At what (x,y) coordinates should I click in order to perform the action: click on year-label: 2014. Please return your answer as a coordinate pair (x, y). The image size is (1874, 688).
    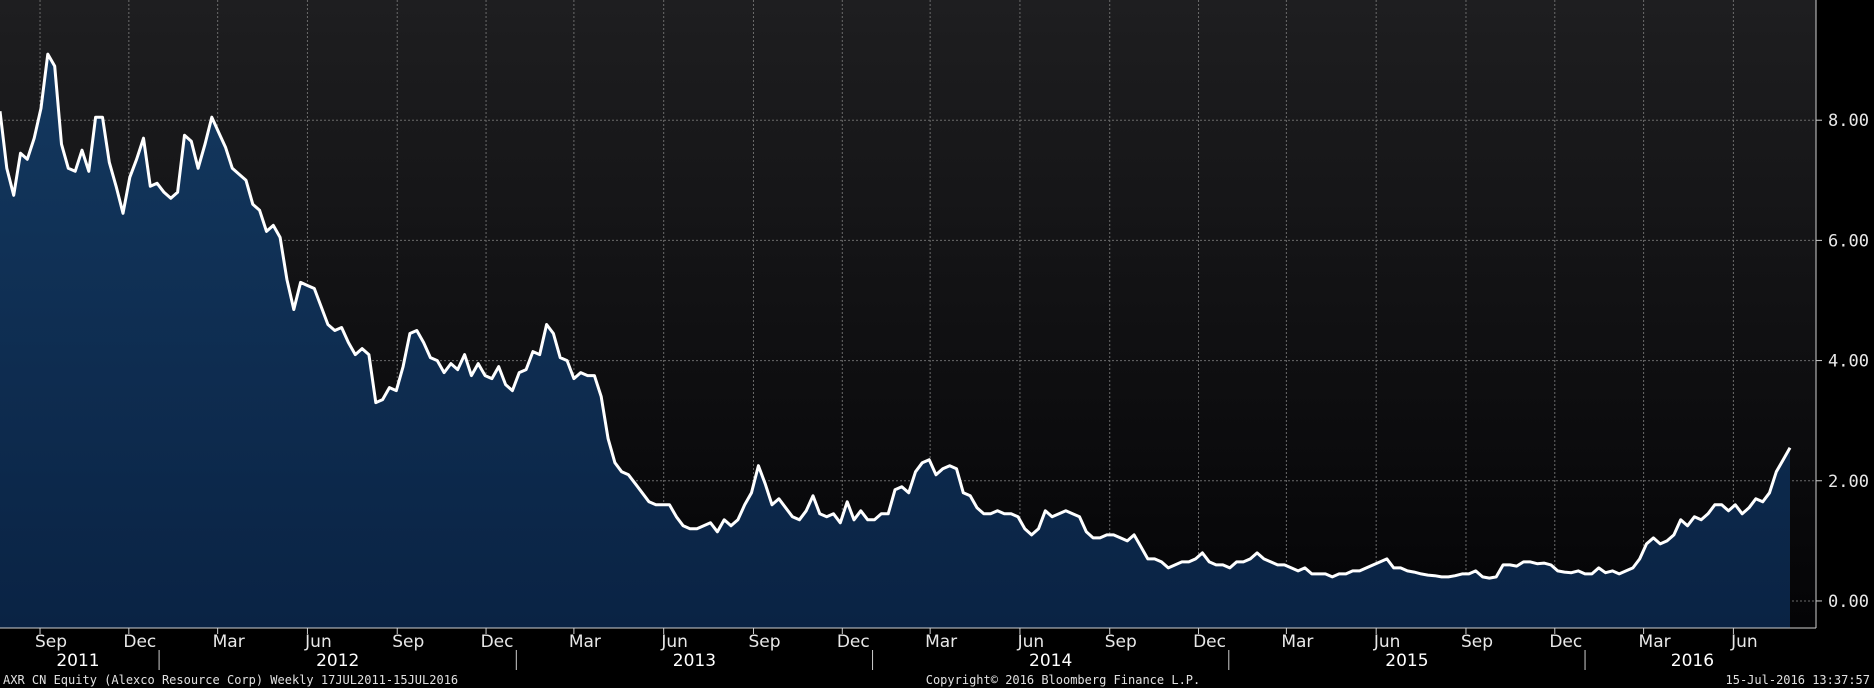
    Looking at the image, I should click on (1050, 661).